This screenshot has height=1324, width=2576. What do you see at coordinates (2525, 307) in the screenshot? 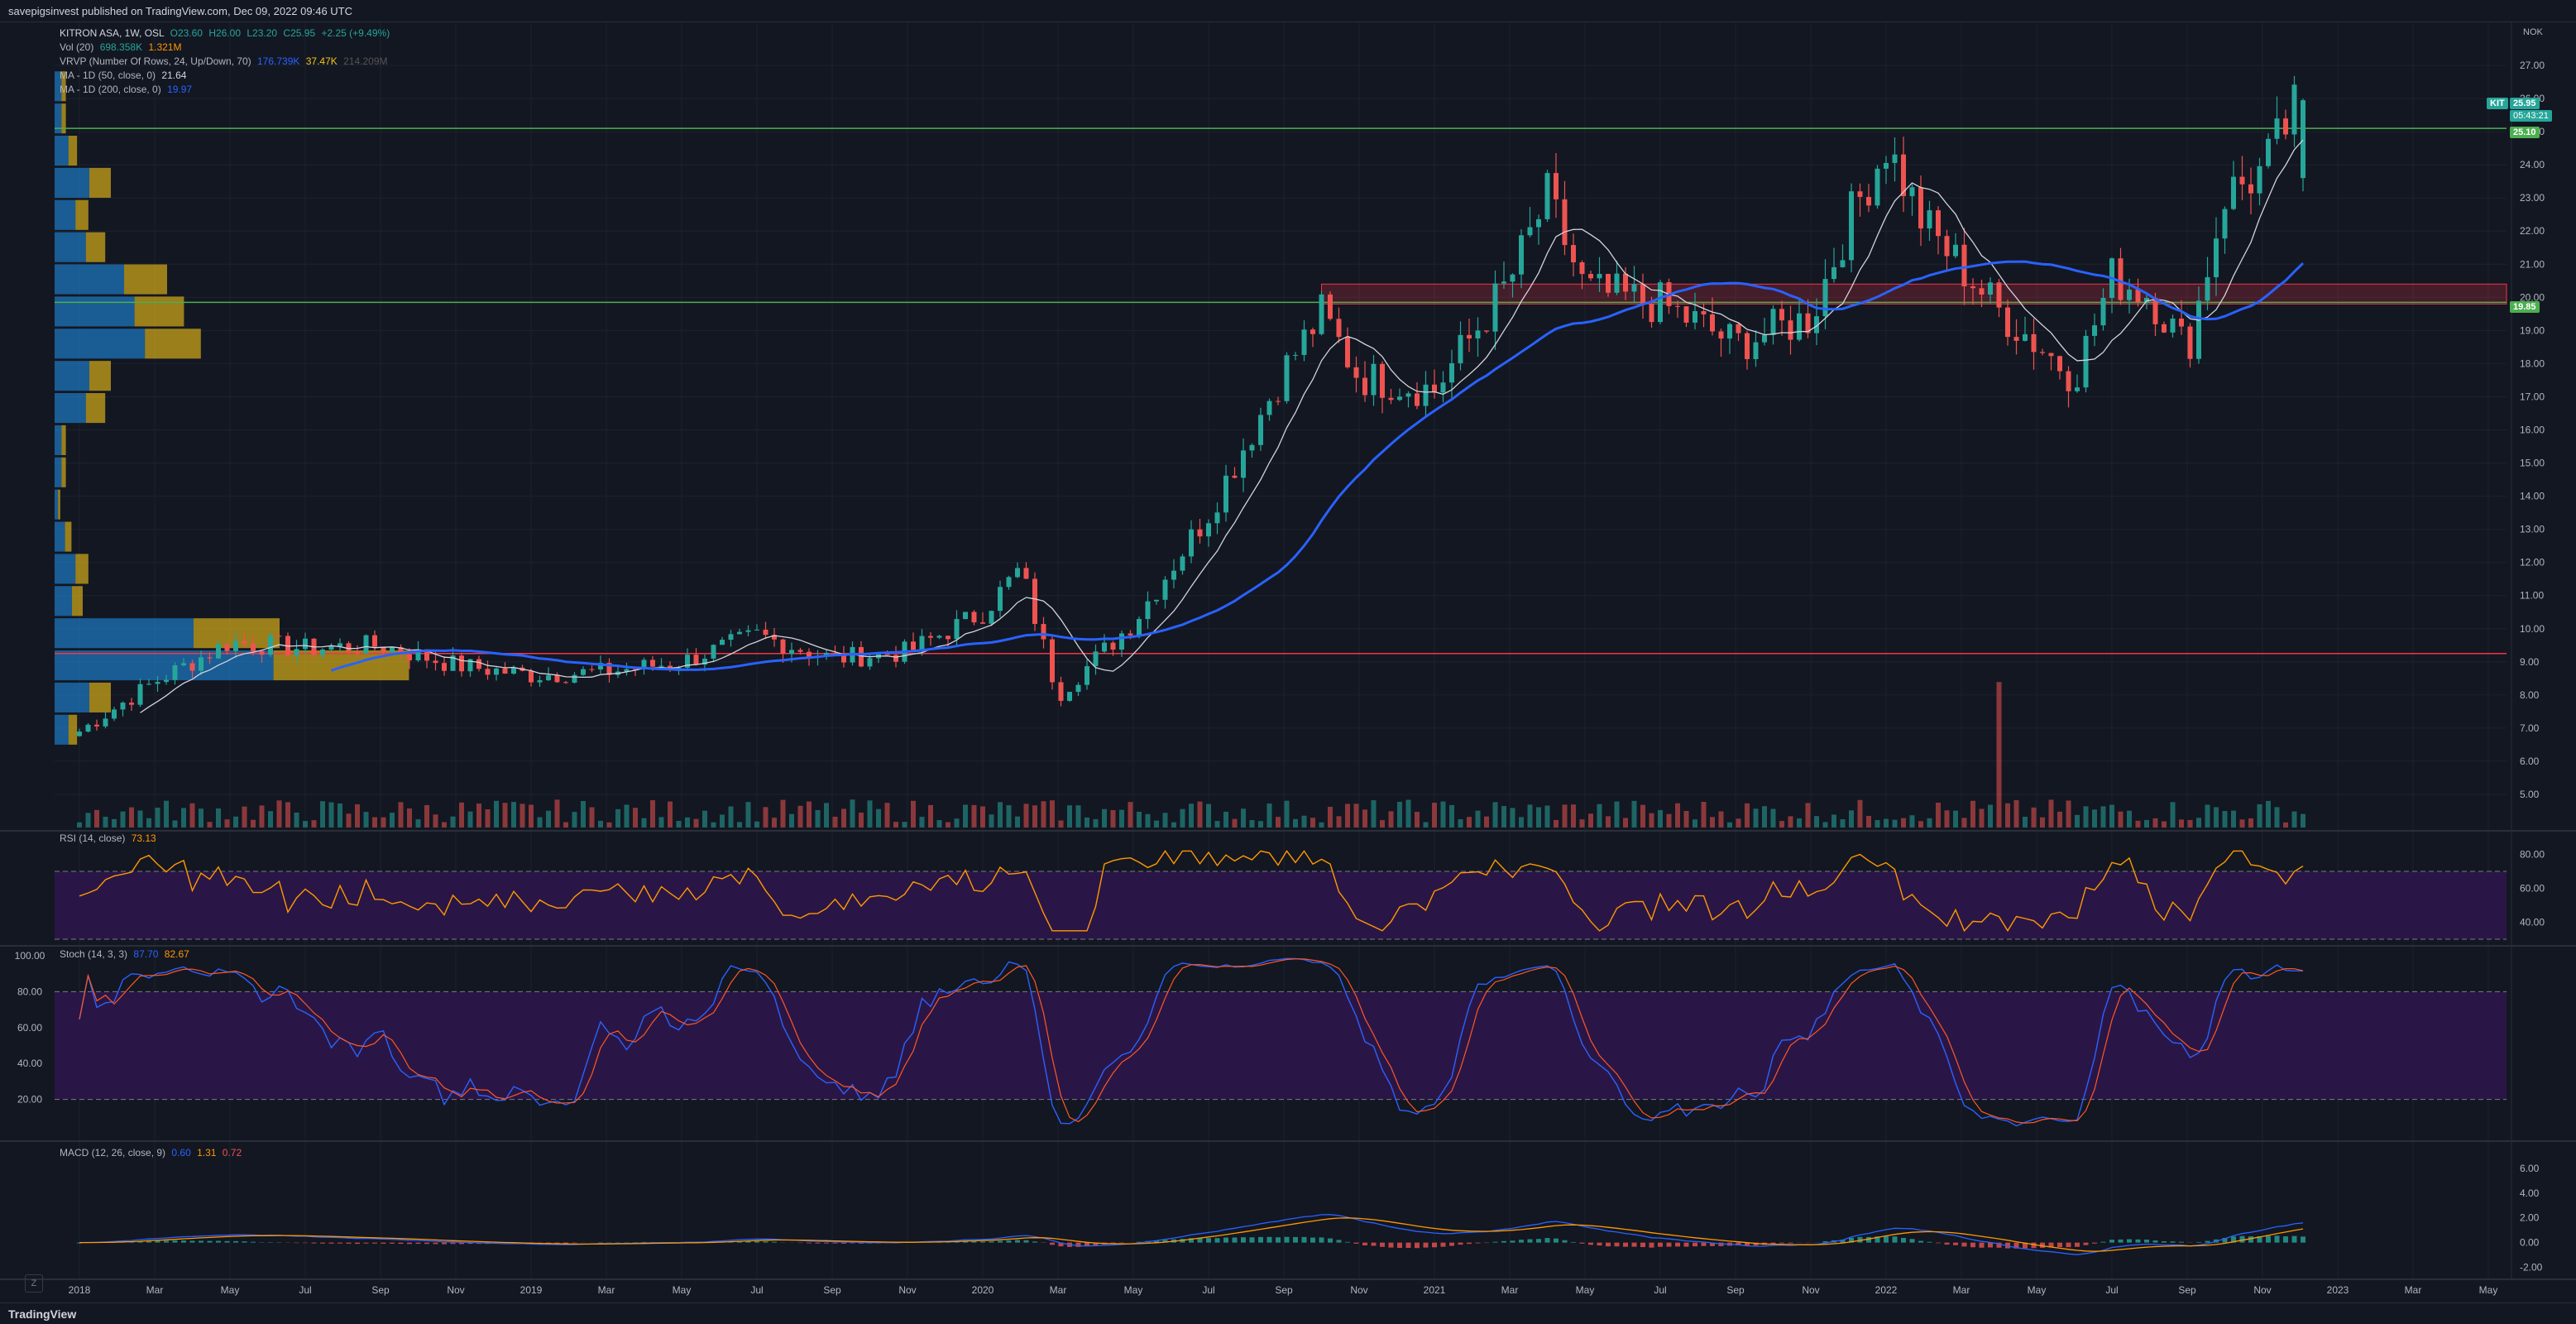
I see `level-mid-tag: 19.85` at bounding box center [2525, 307].